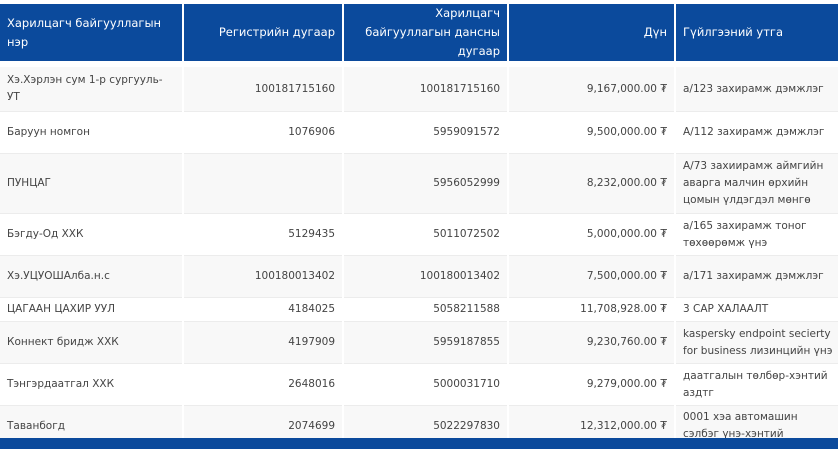 Image resolution: width=838 pixels, height=449 pixels. Describe the element at coordinates (91, 277) in the screenshot. I see `cell-name: Хэ.УЦУОШАлба.н.с` at that location.